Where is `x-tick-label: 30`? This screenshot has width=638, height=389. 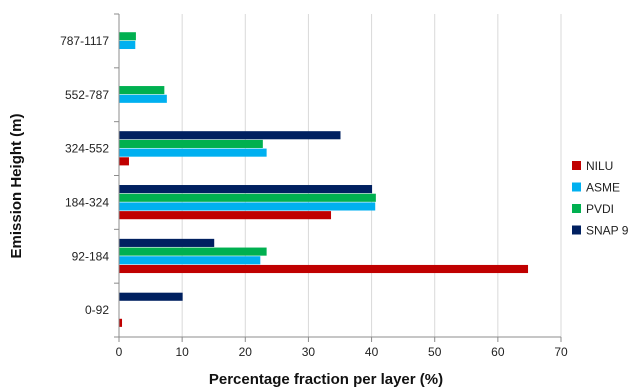
x-tick-label: 30 is located at coordinates (309, 352).